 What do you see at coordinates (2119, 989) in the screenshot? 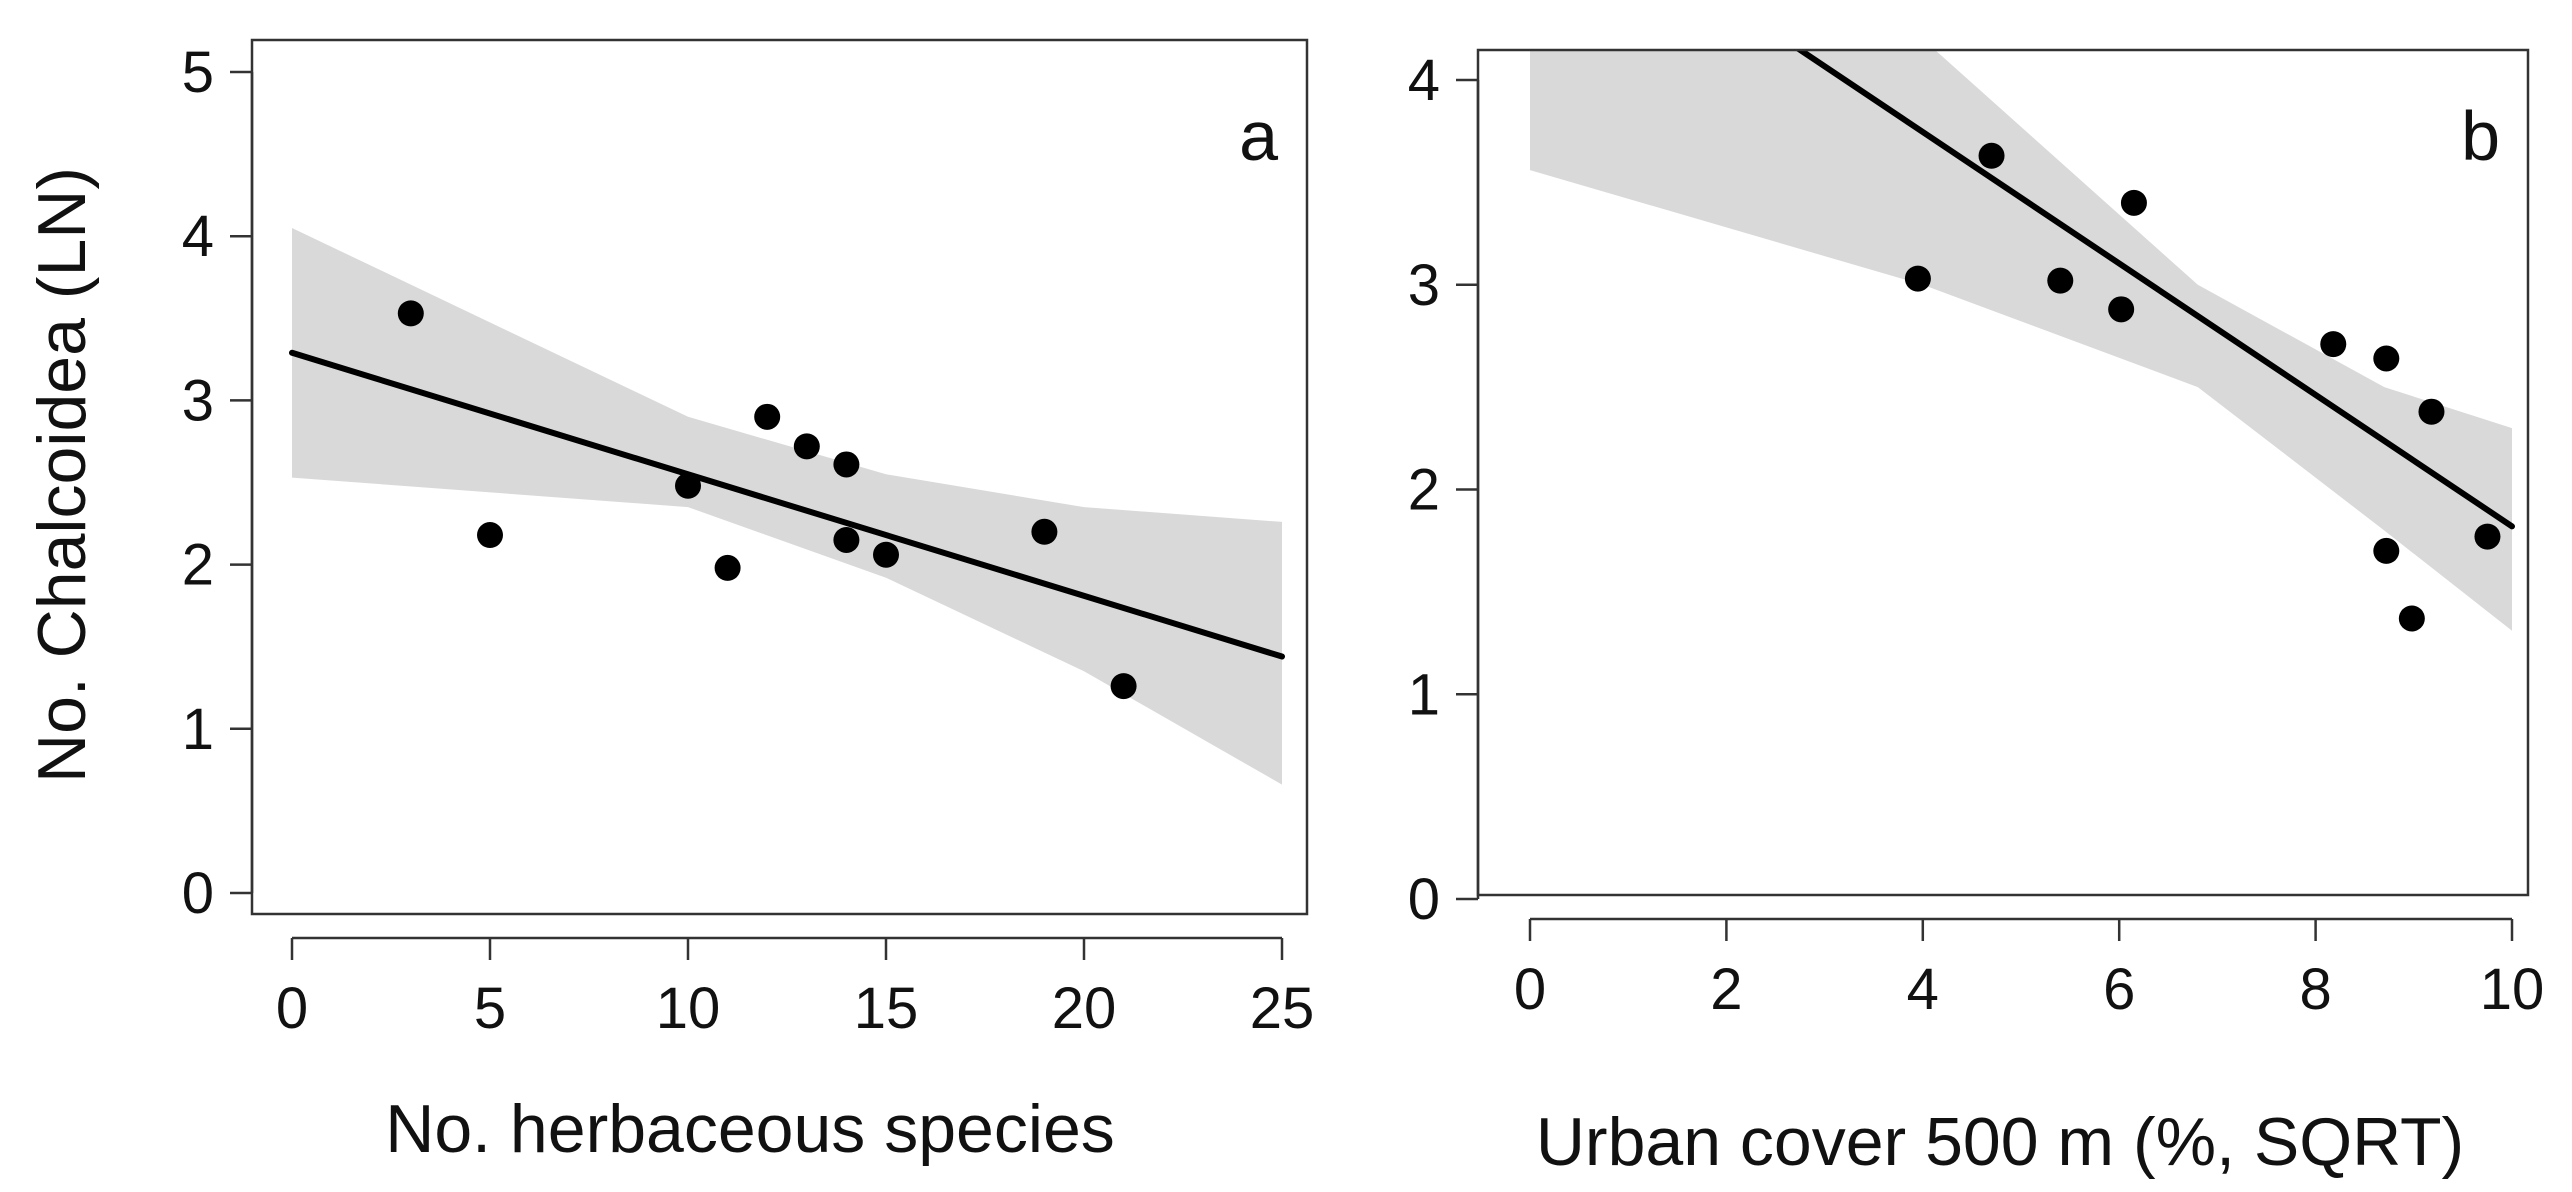
I see `x-tick-label: 6` at bounding box center [2119, 989].